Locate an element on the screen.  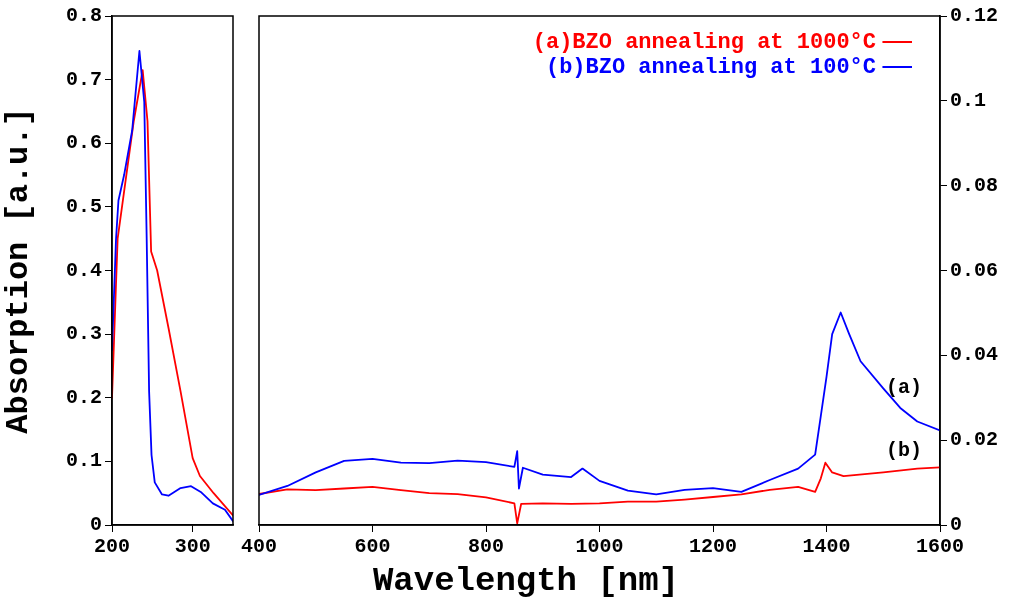
y-tick-label: 0.3 is located at coordinates (83, 334).